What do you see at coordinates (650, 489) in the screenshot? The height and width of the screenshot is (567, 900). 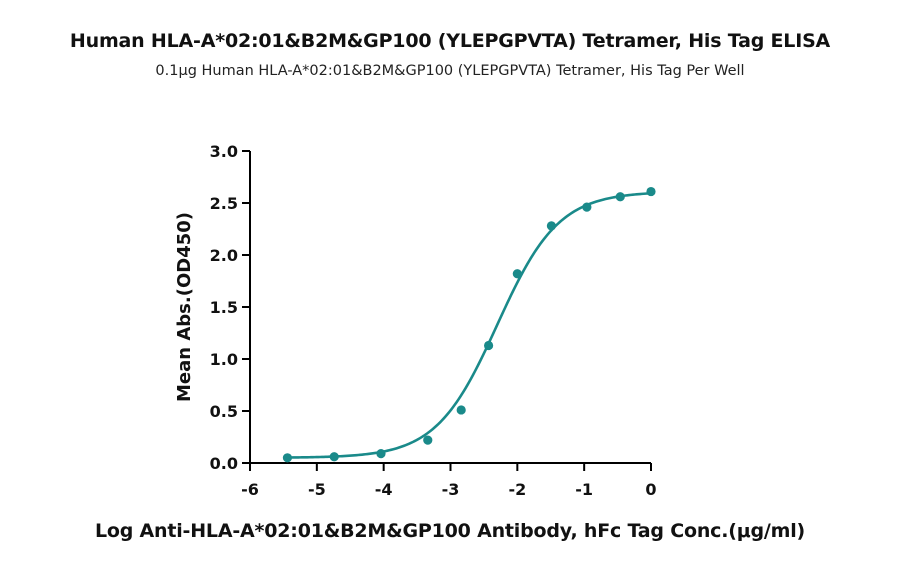 I see `x-tick-label: 0` at bounding box center [650, 489].